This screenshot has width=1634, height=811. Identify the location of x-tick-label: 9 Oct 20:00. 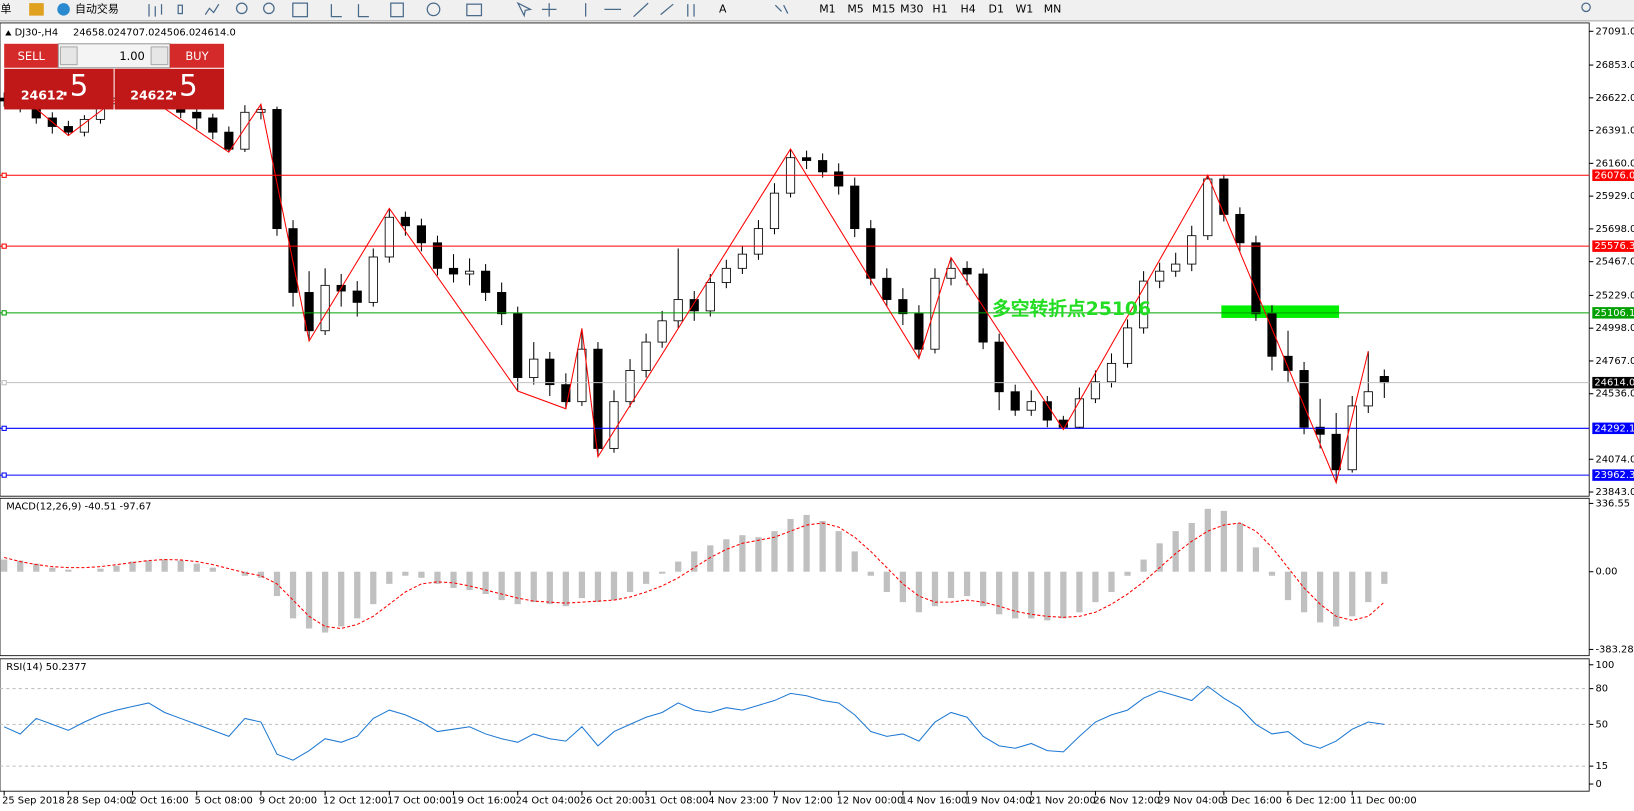
(288, 801).